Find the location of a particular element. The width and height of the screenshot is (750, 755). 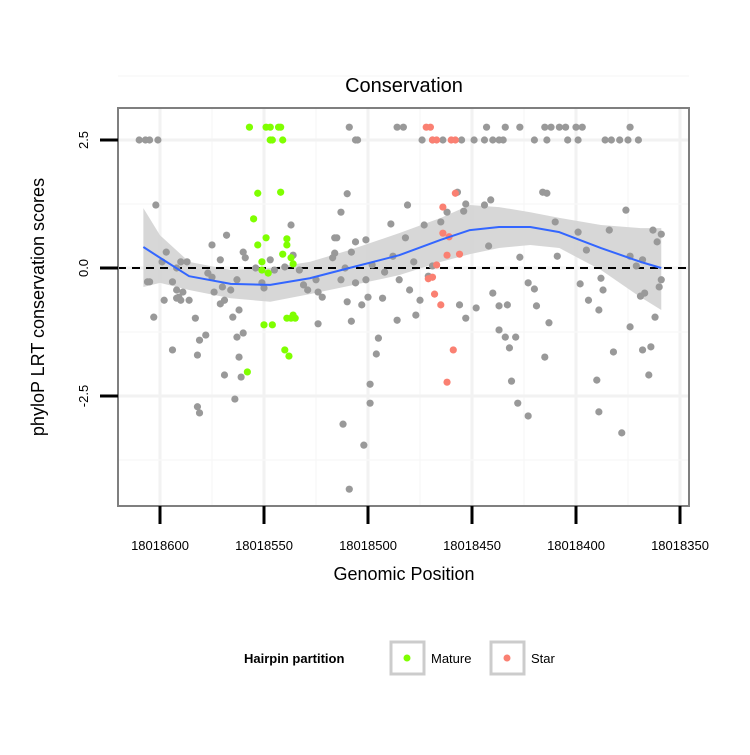

chart-title: Conservation is located at coordinates (404, 86).